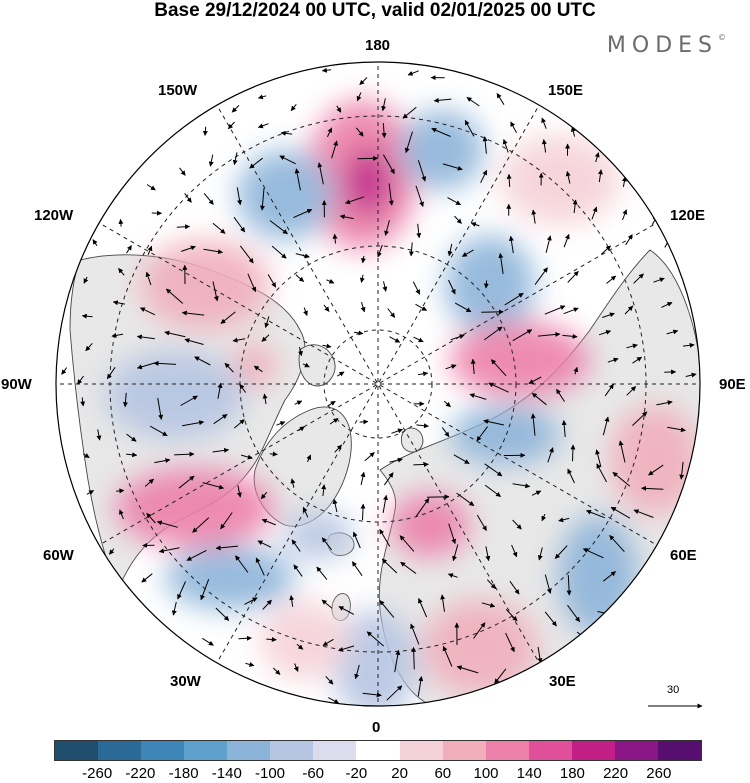 The width and height of the screenshot is (750, 783). I want to click on colorbar-tick-label: -60, so click(313, 773).